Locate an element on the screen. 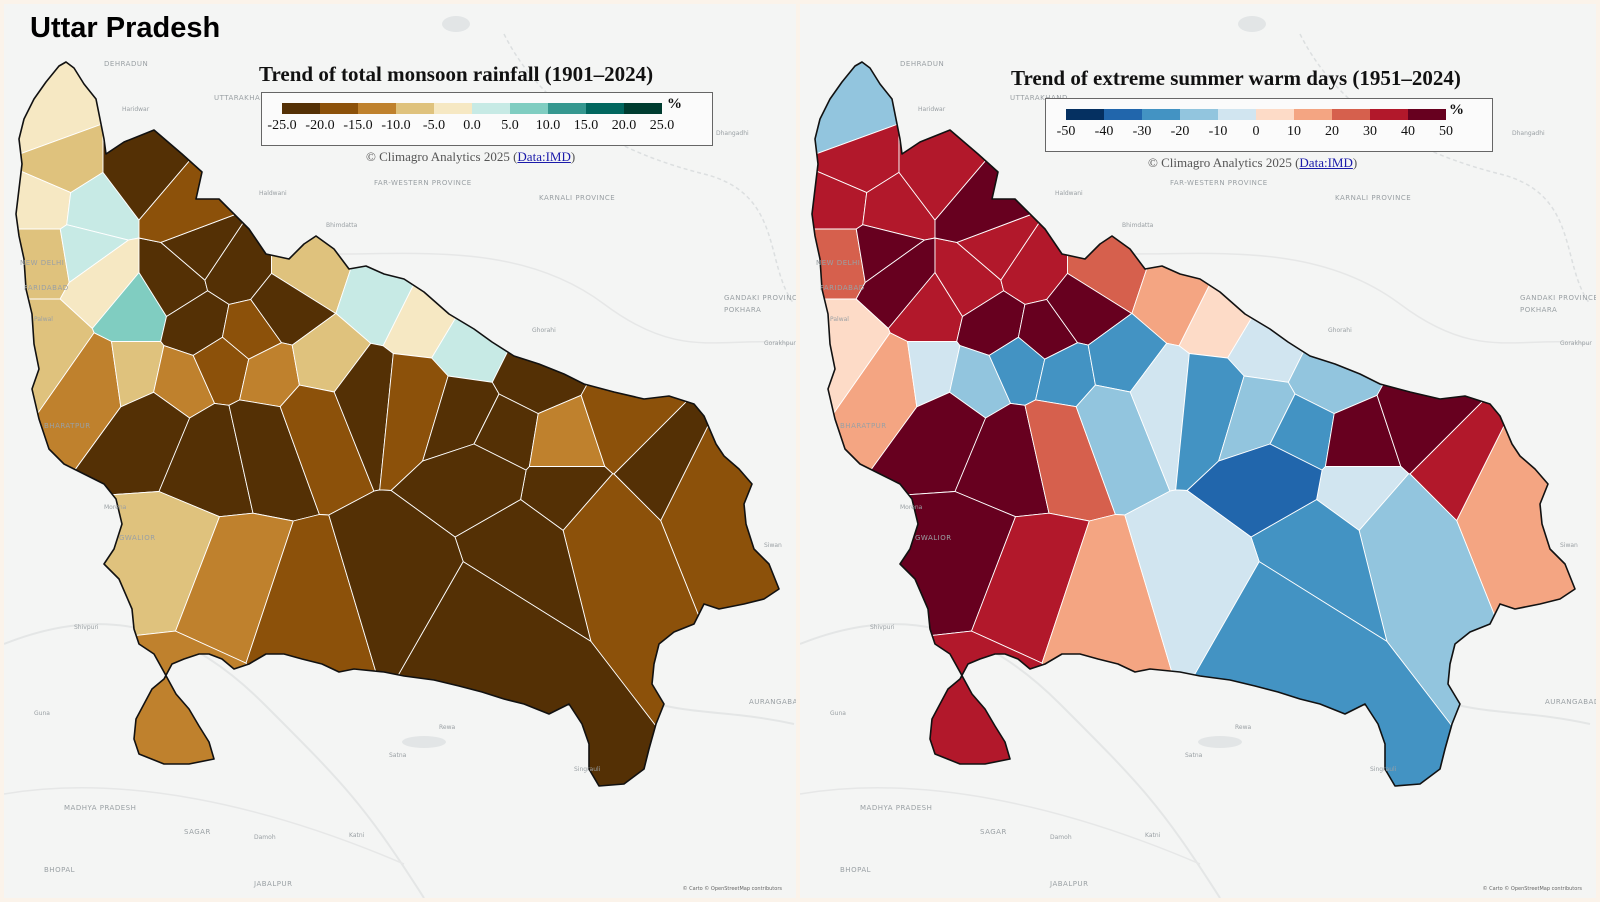 This screenshot has height=902, width=1600. legend-tick-label: 0 is located at coordinates (1256, 131).